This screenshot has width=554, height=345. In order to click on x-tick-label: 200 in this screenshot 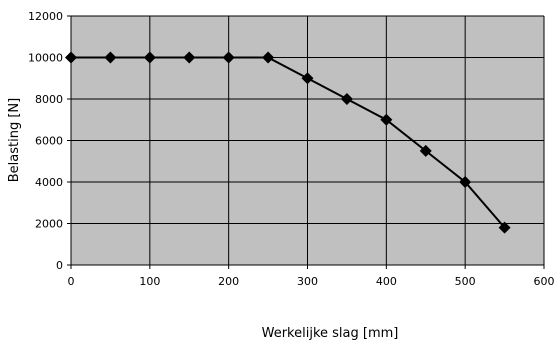, I will do `click(228, 281)`.